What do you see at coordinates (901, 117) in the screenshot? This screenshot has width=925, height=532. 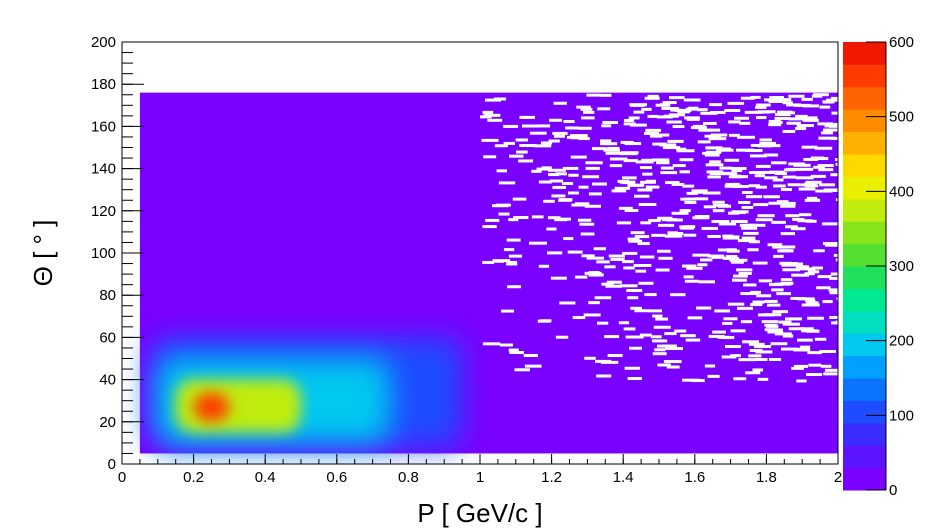 I see `colorbar-tick-label: 500` at bounding box center [901, 117].